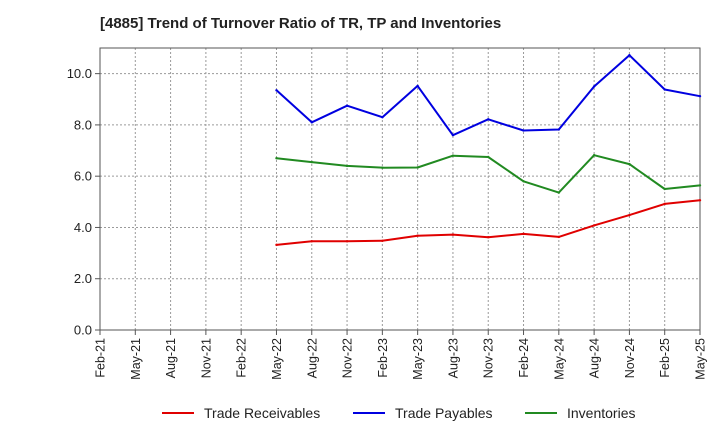 The height and width of the screenshot is (440, 720). What do you see at coordinates (83, 227) in the screenshot?
I see `y-tick-label: 4.0` at bounding box center [83, 227].